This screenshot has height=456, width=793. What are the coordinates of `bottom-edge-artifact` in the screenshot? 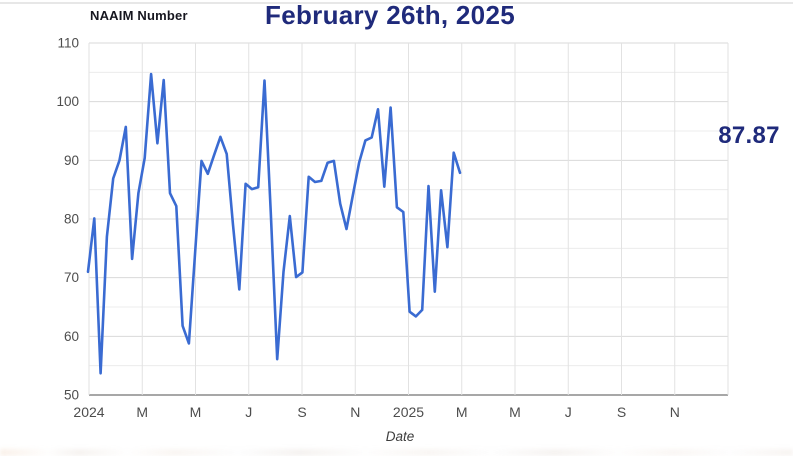 It's located at (396, 452).